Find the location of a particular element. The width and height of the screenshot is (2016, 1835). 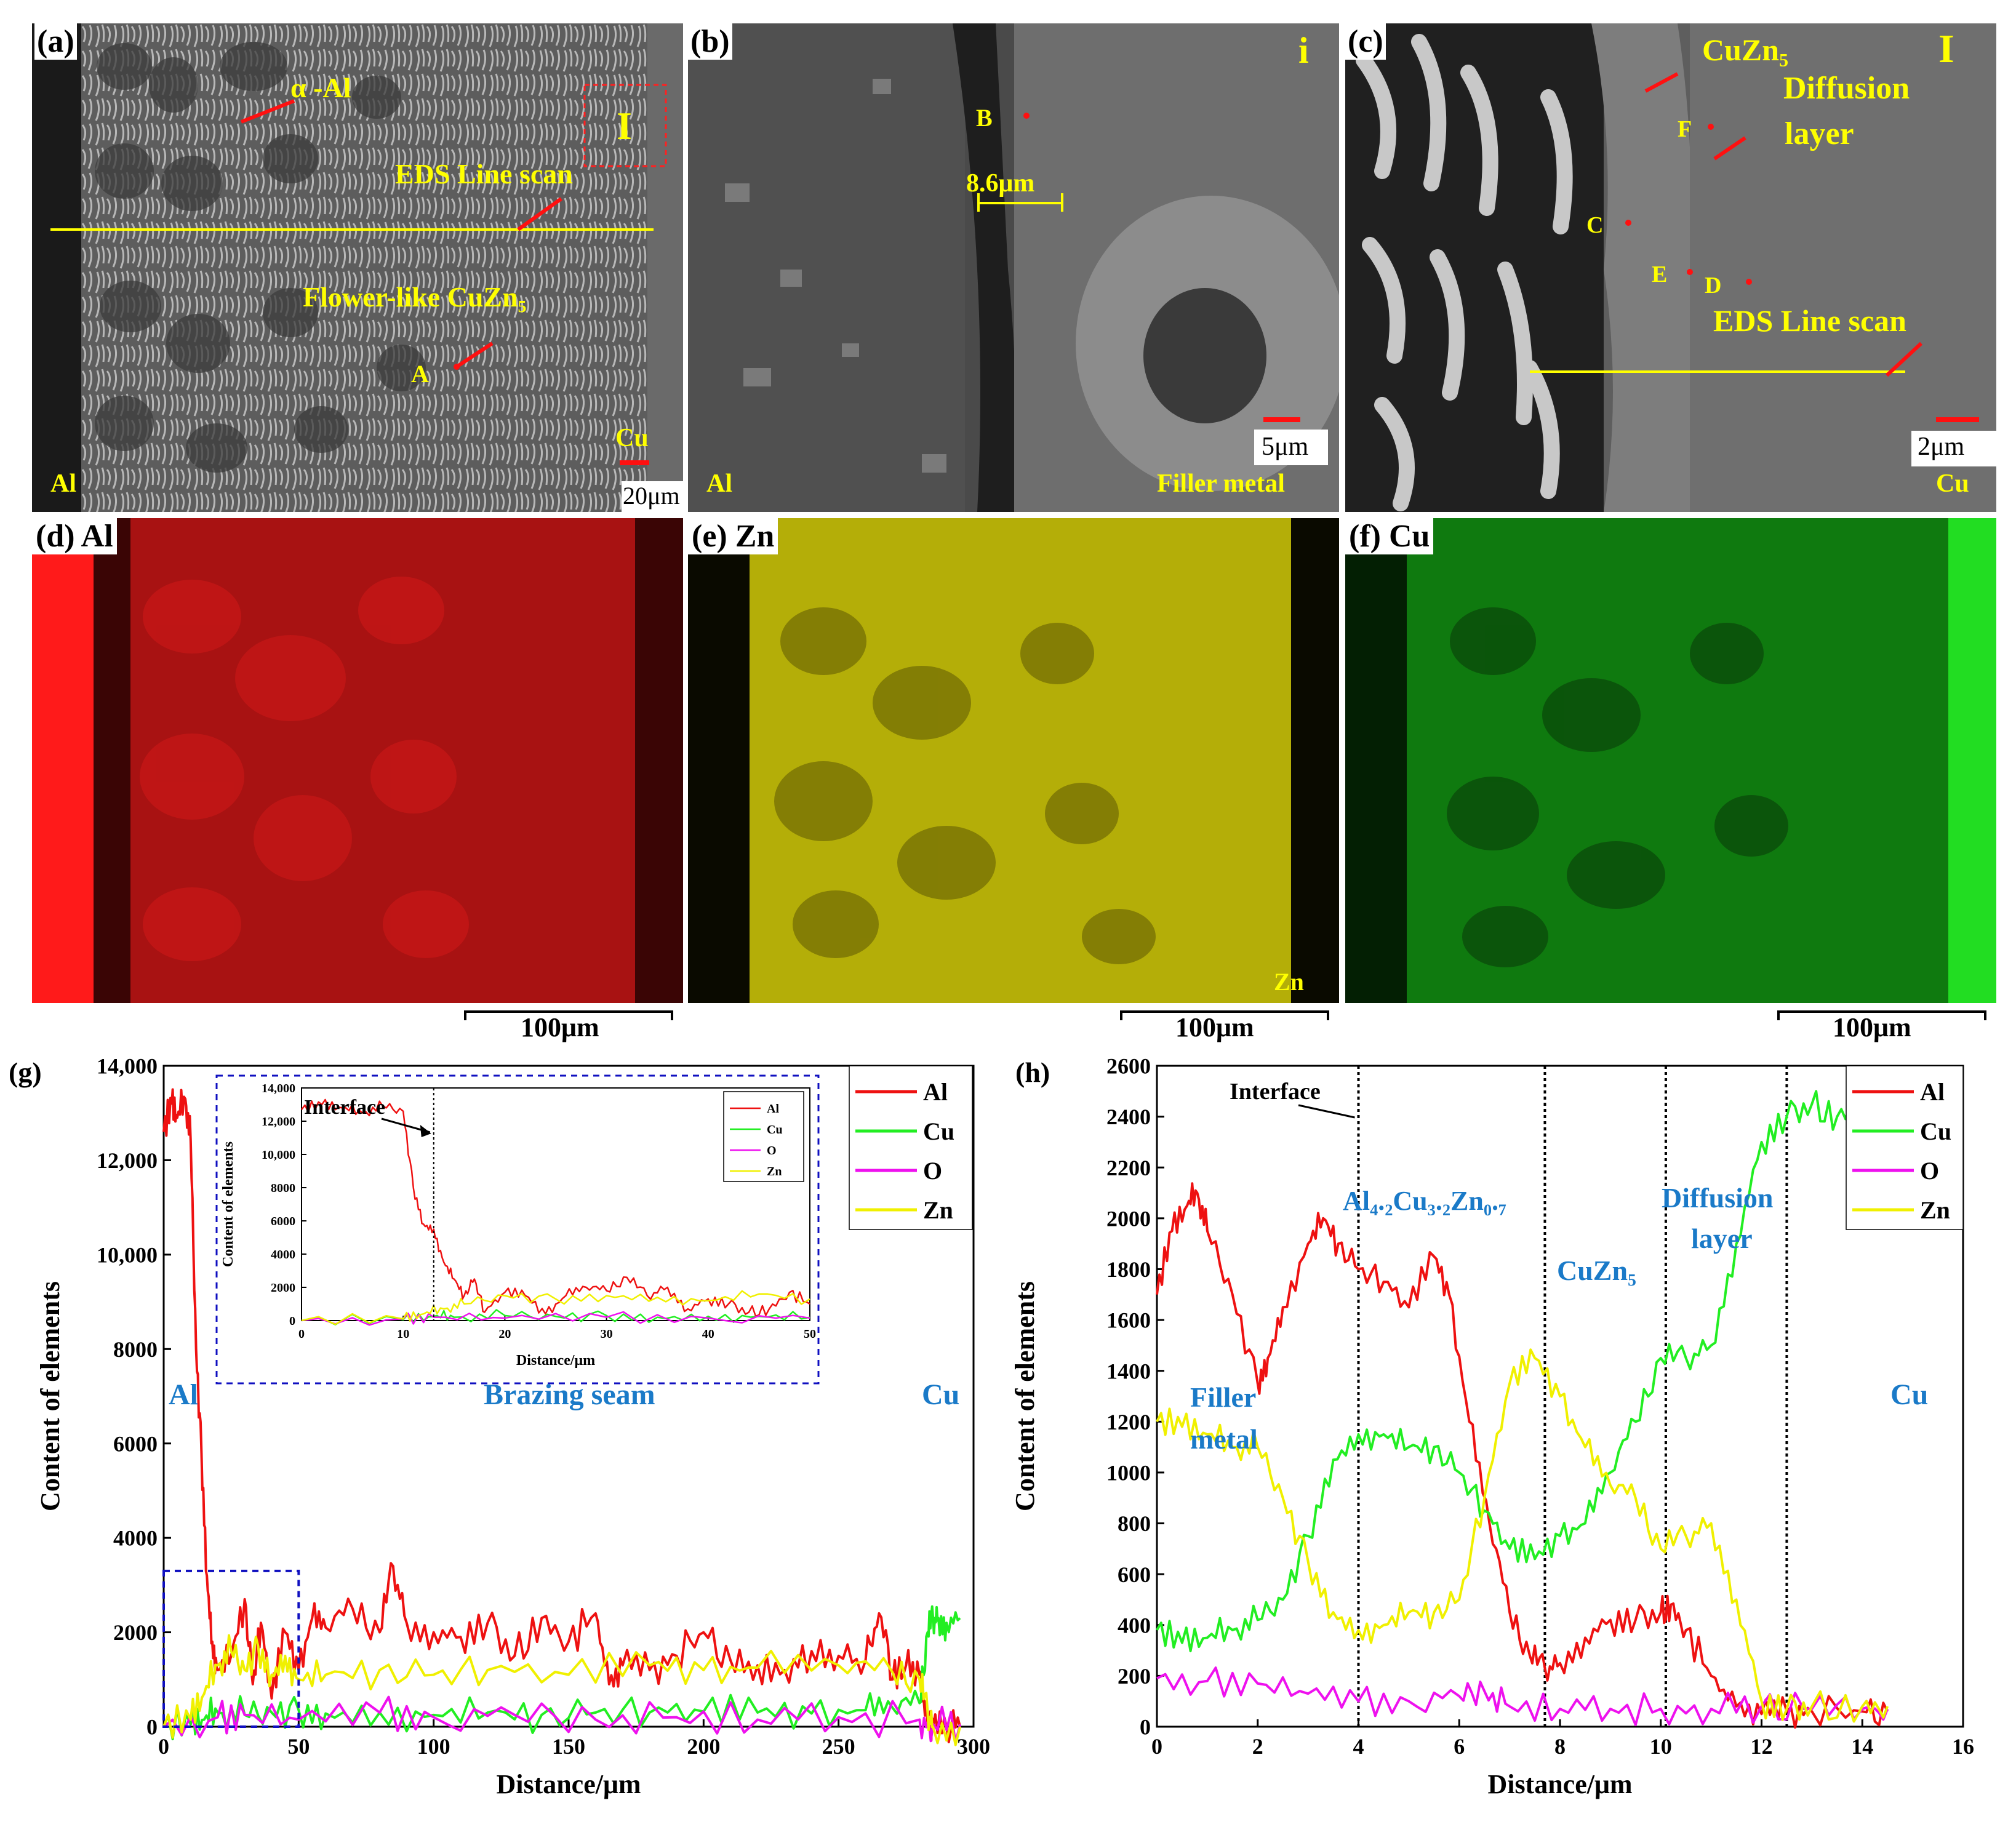

panel-label: (e) Zn is located at coordinates (733, 536).